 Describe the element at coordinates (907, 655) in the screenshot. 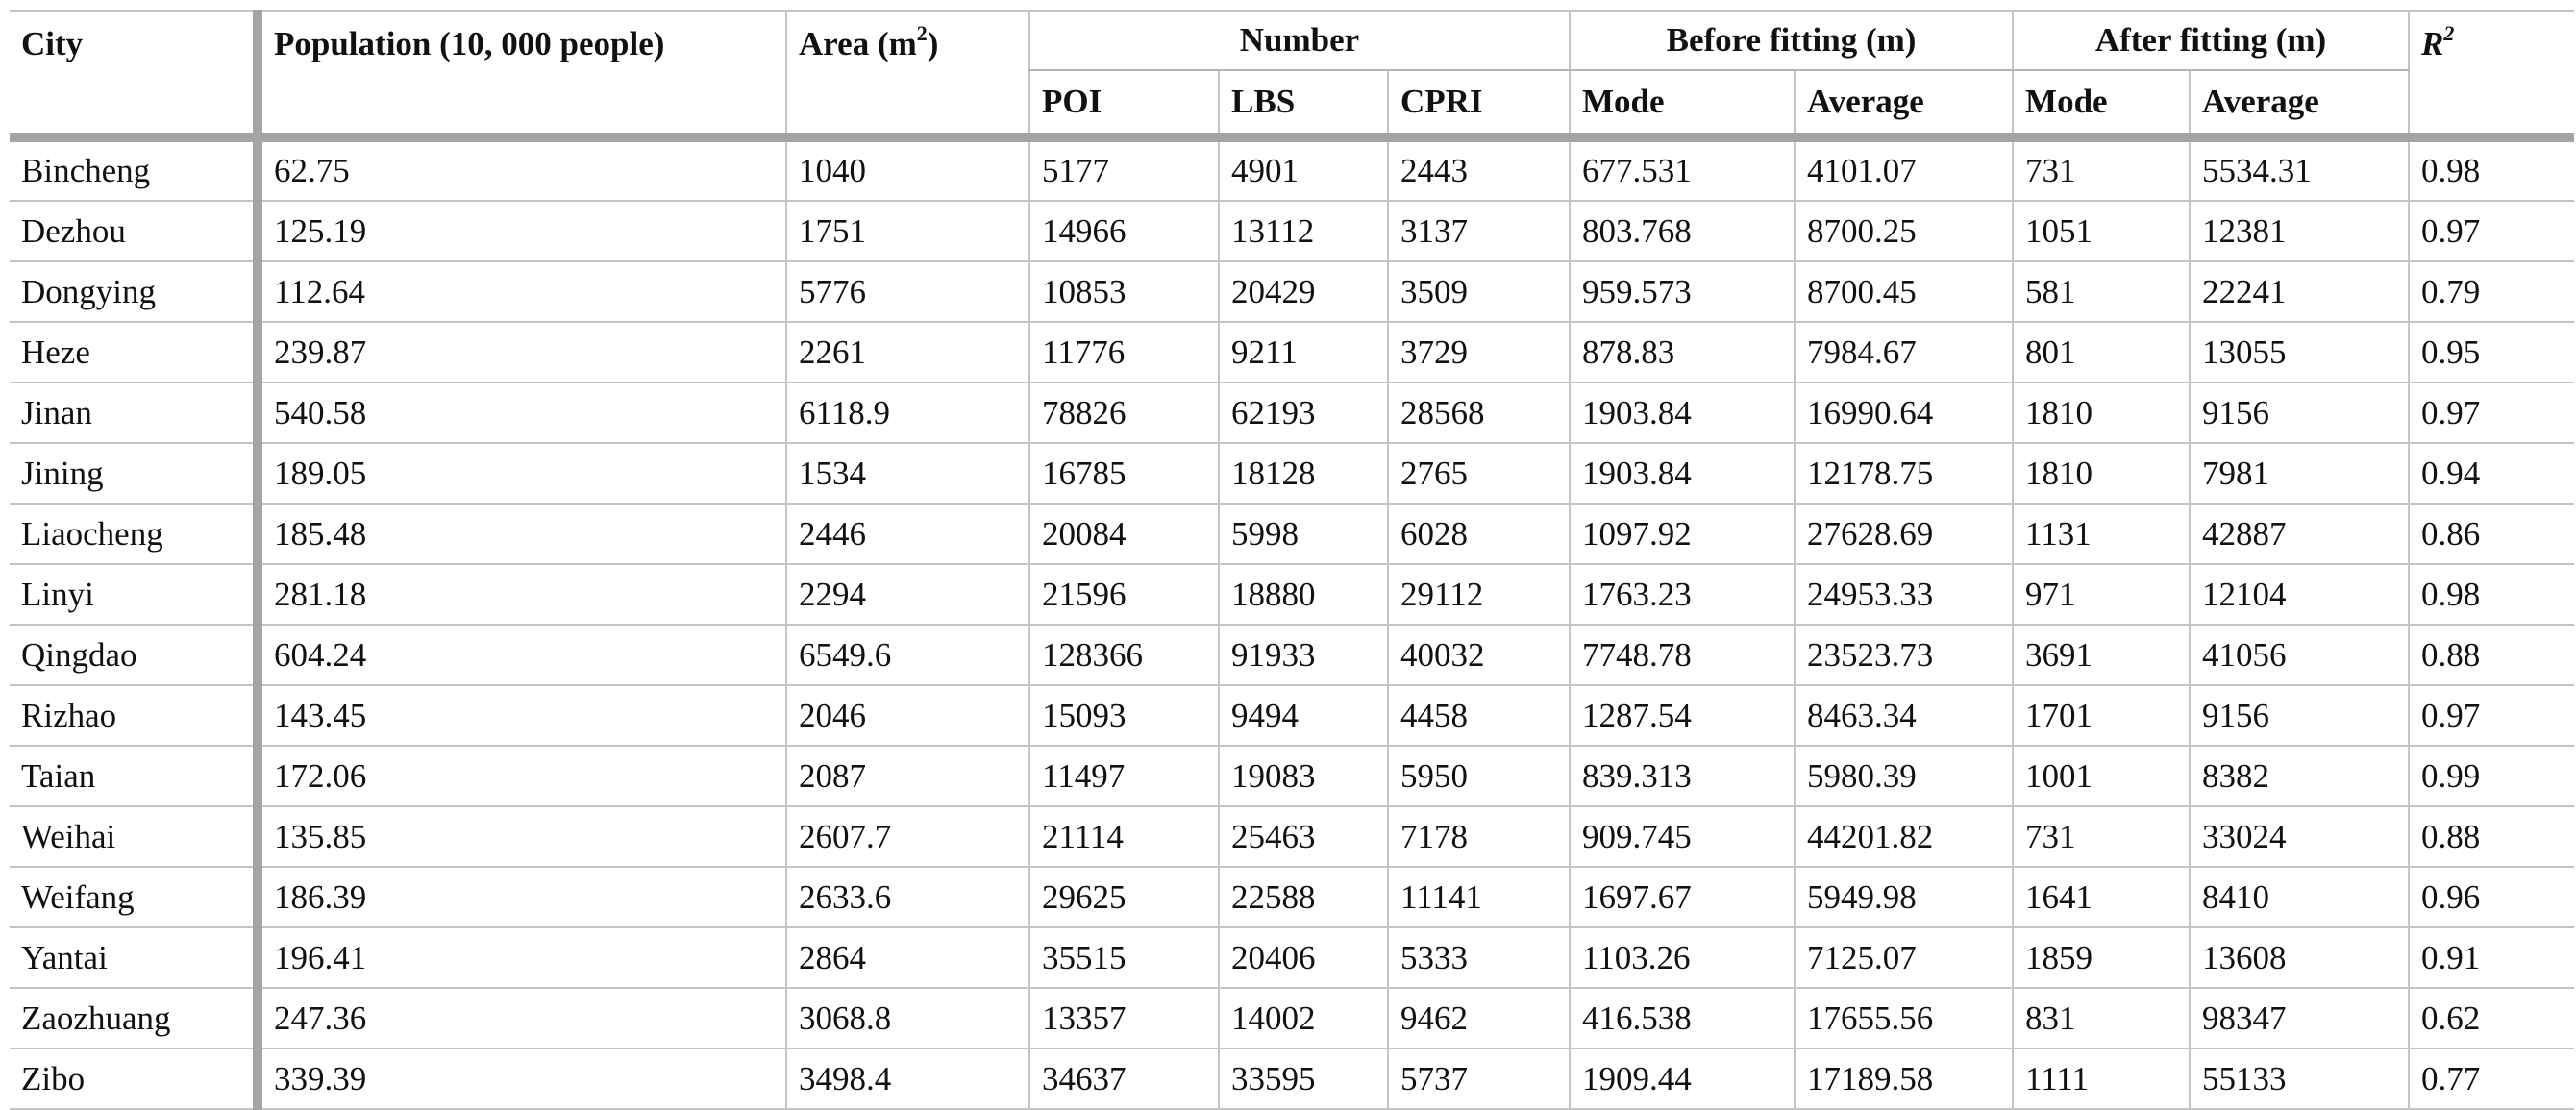

I see `cell-area: 6549.6` at that location.